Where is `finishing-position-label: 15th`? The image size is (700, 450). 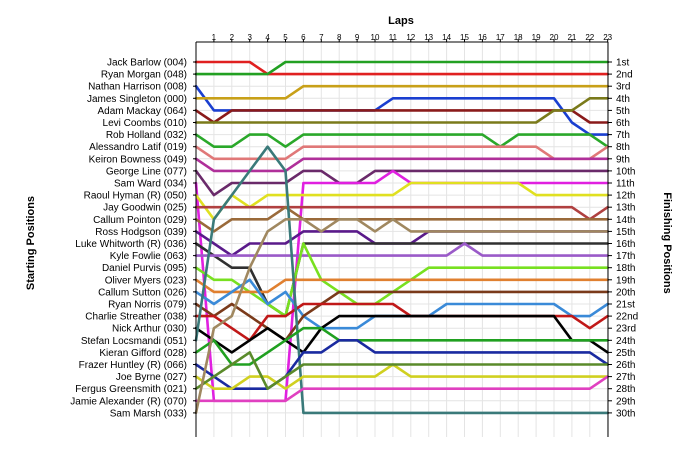
finishing-position-label: 15th is located at coordinates (625, 232).